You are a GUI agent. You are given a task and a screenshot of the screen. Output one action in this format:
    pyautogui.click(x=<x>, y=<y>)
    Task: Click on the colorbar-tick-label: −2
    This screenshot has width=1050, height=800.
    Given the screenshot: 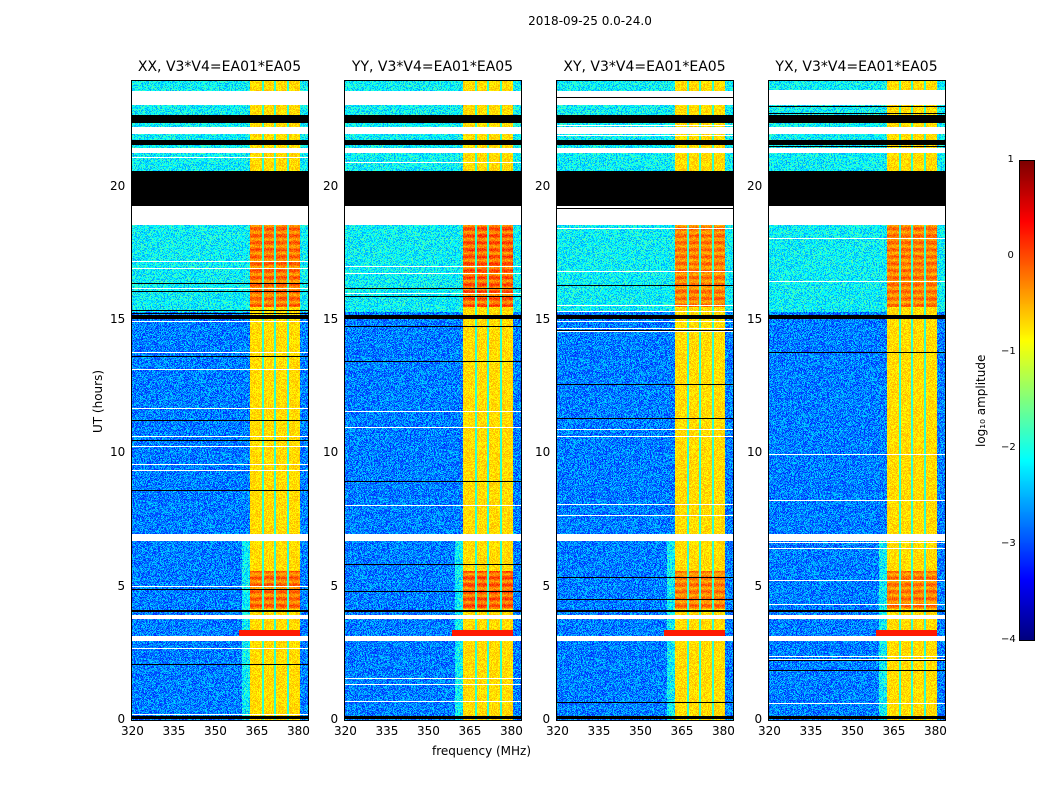 What is the action you would take?
    pyautogui.click(x=1008, y=447)
    